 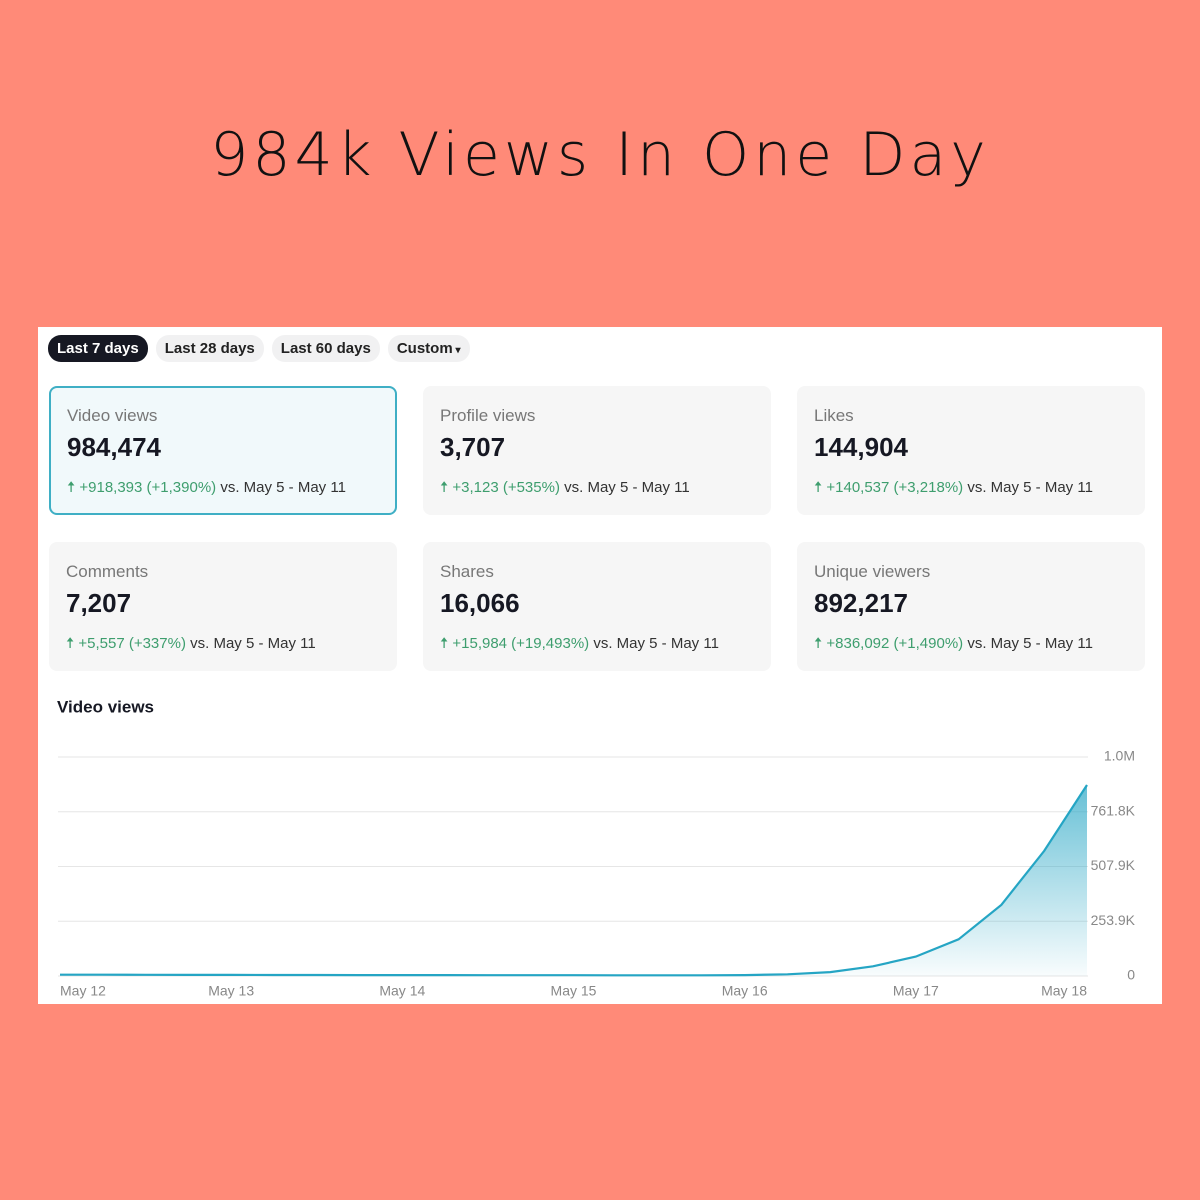 I want to click on x-tick-label: May 18, so click(x=1064, y=991).